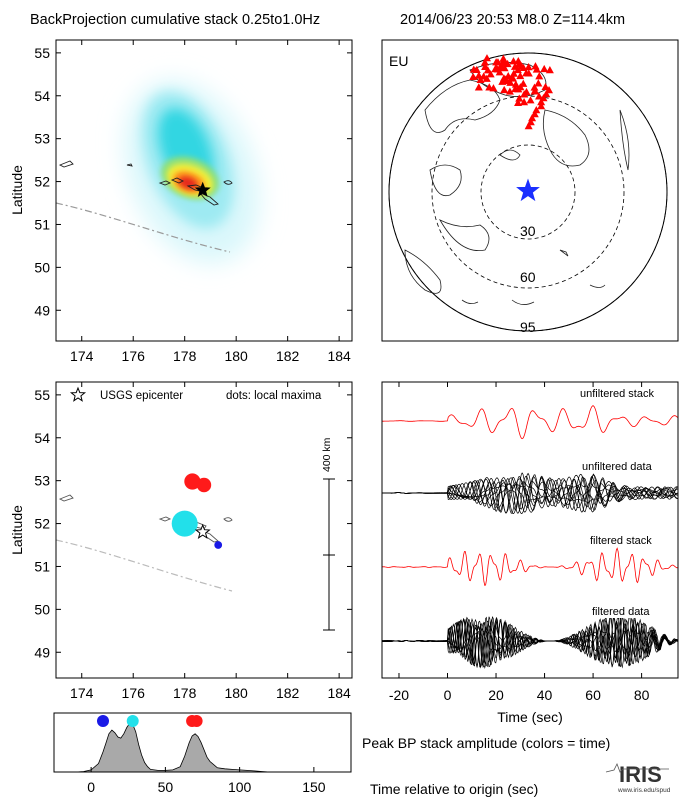  Describe the element at coordinates (141, 396) in the screenshot. I see `legend-epicenter-label: USGS epicenter` at that location.